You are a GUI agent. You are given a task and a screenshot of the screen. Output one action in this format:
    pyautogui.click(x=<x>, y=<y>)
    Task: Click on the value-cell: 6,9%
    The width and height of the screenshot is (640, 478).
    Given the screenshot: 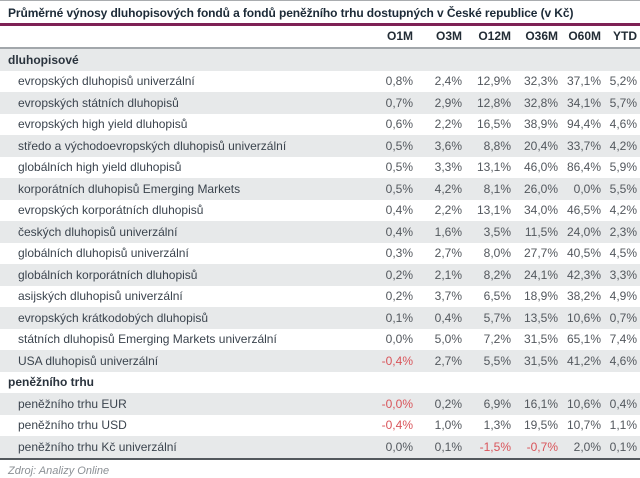 What is the action you would take?
    pyautogui.click(x=489, y=404)
    